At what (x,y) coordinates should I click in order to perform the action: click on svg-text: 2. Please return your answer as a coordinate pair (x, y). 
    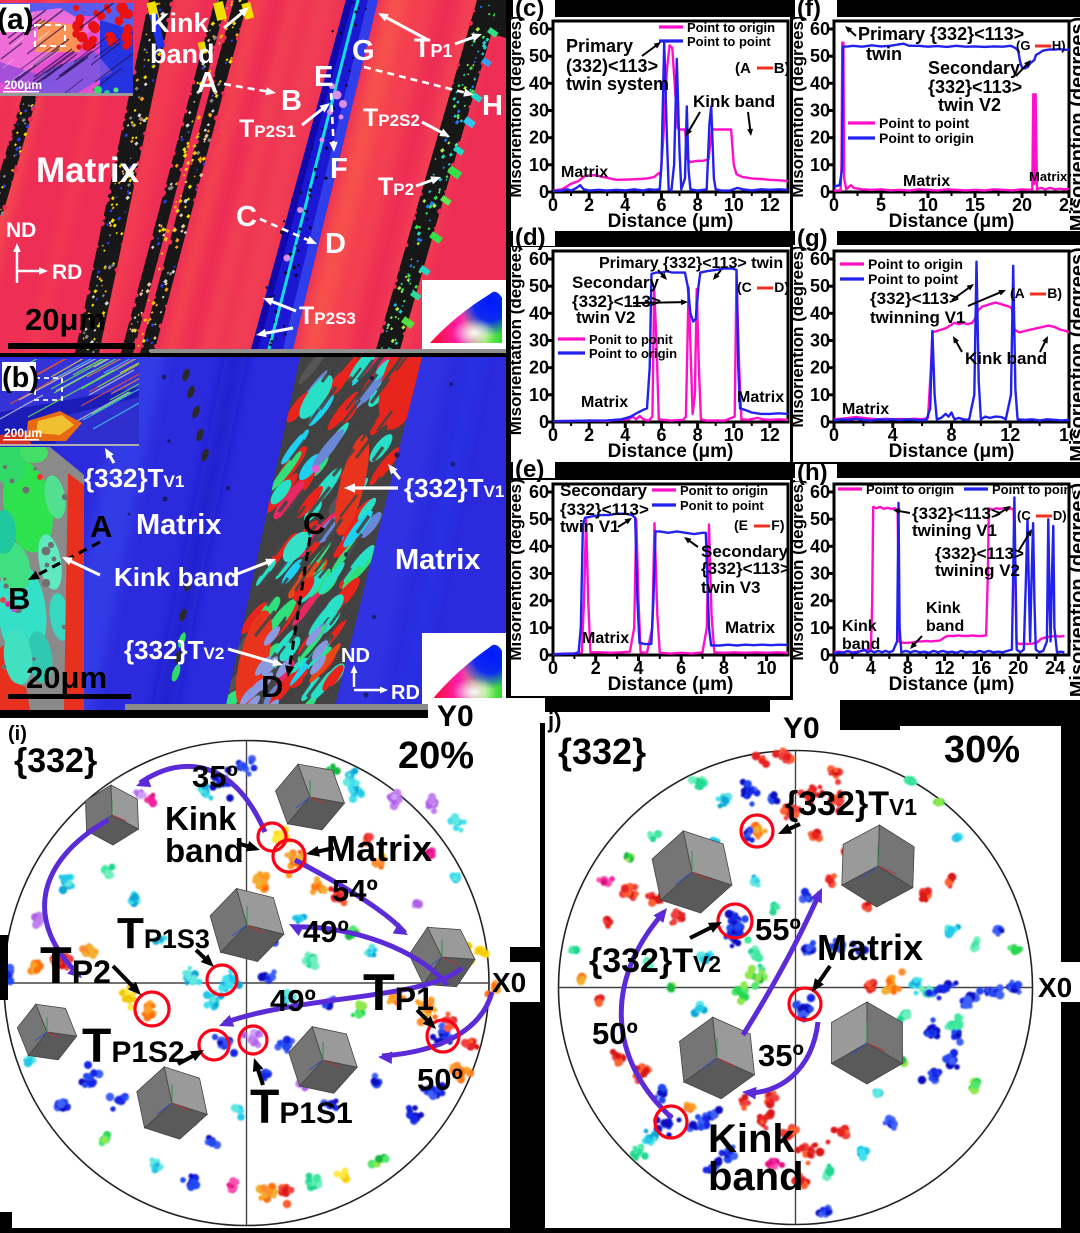
    Looking at the image, I should click on (589, 205).